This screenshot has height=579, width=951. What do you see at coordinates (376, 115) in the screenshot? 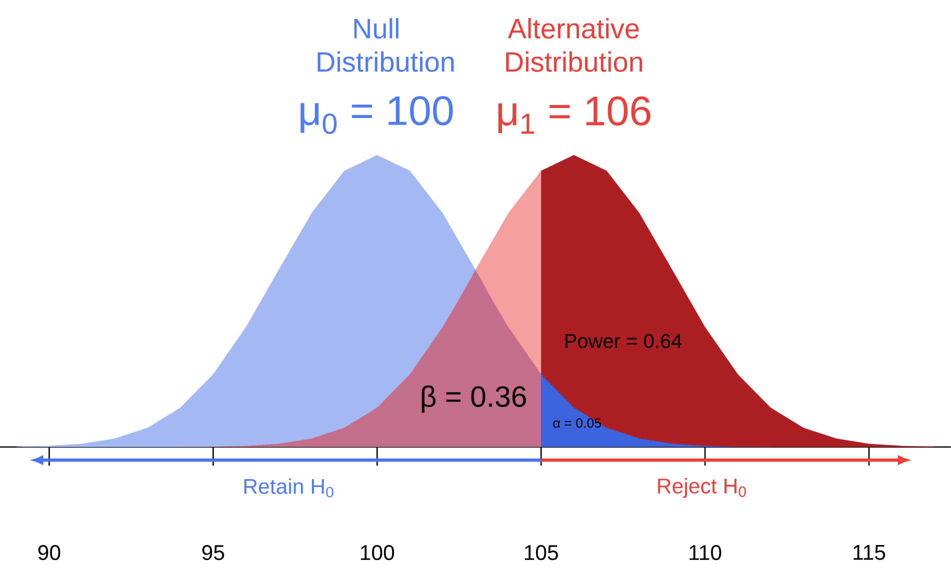
I see `text: μ$_{0}$ = 100` at bounding box center [376, 115].